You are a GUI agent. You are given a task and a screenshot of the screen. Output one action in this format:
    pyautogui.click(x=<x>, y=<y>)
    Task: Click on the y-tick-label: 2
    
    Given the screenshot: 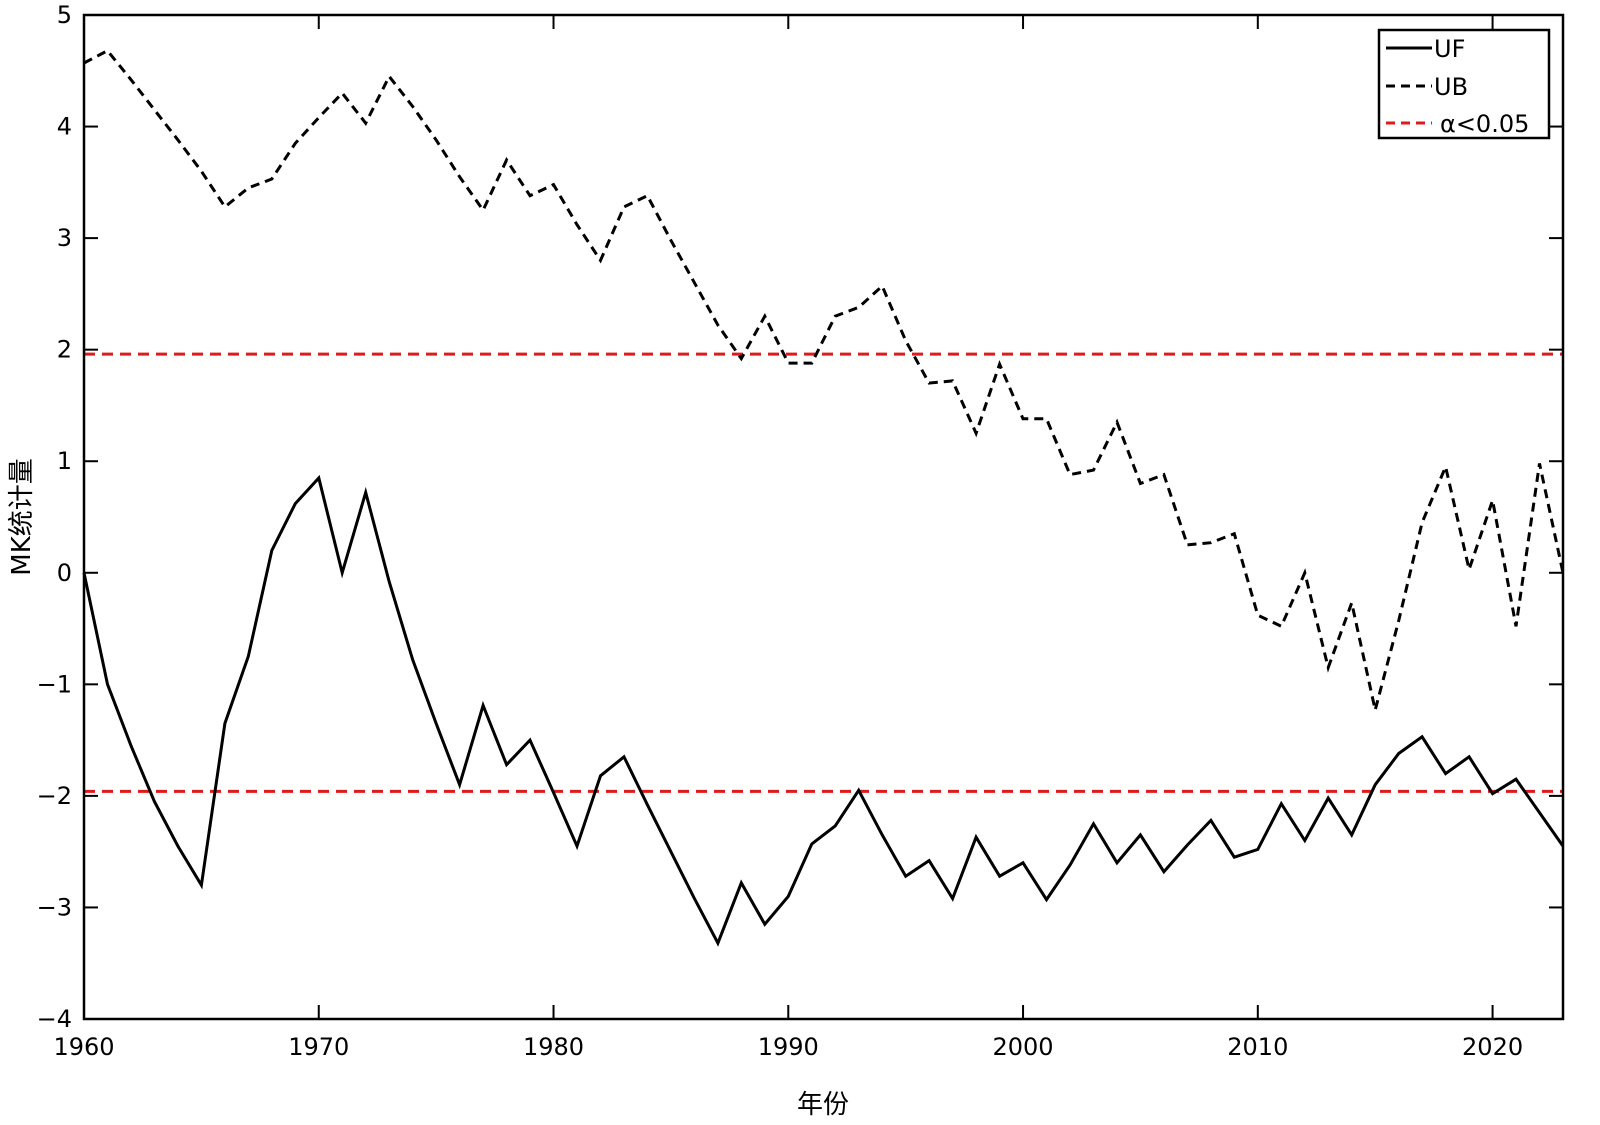 What is the action you would take?
    pyautogui.click(x=64, y=350)
    